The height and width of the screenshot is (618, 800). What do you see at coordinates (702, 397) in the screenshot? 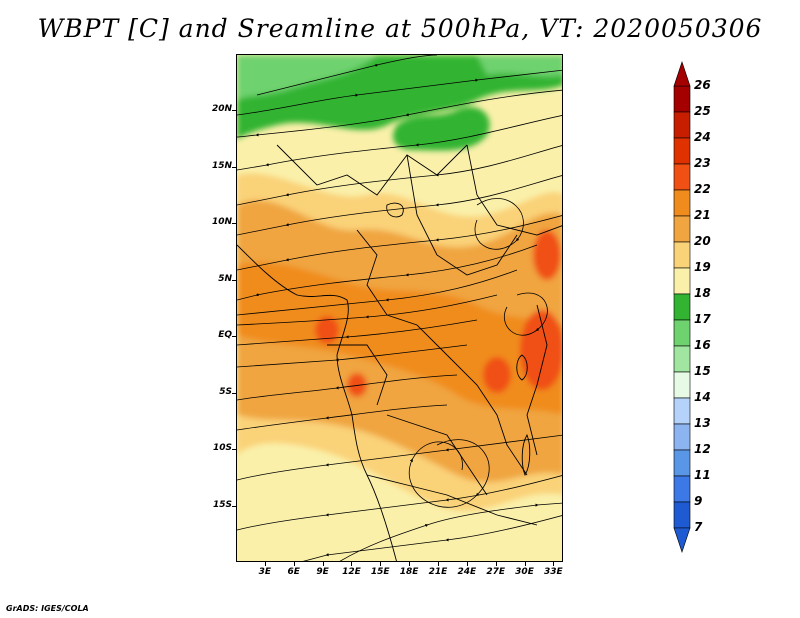
I see `colorbar-tick-label: 14` at bounding box center [702, 397].